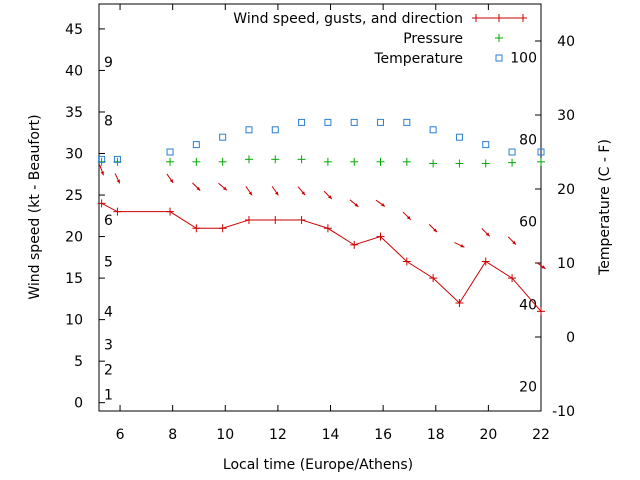 This screenshot has width=640, height=480. What do you see at coordinates (108, 221) in the screenshot?
I see `beaufort-label: 6` at bounding box center [108, 221].